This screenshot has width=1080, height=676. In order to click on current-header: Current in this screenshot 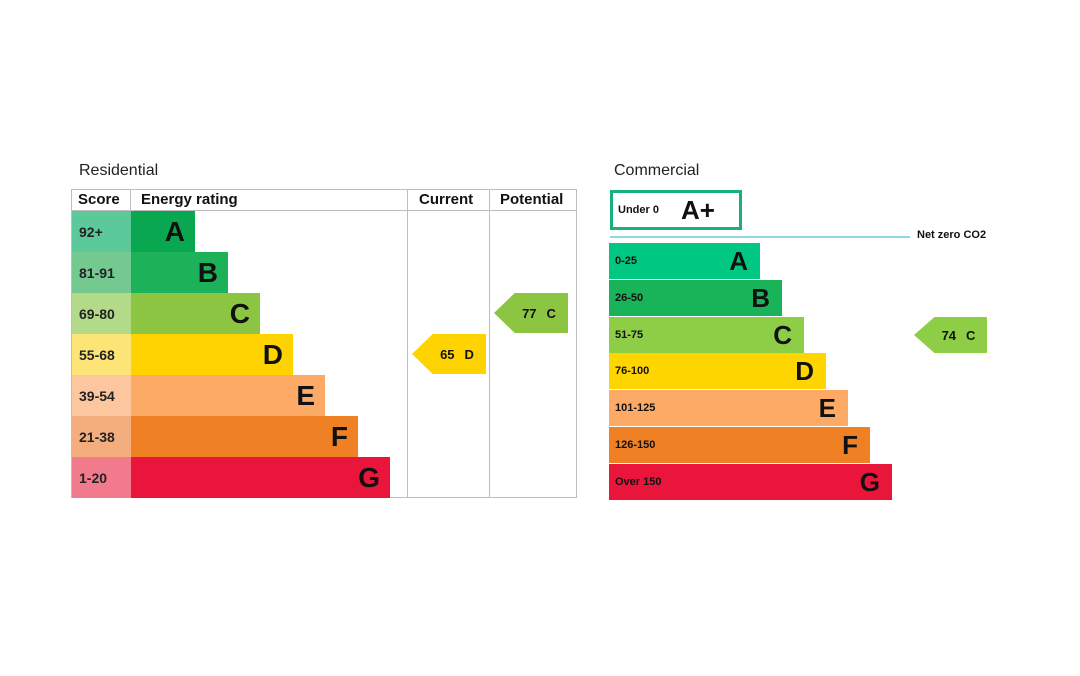, I will do `click(446, 199)`.